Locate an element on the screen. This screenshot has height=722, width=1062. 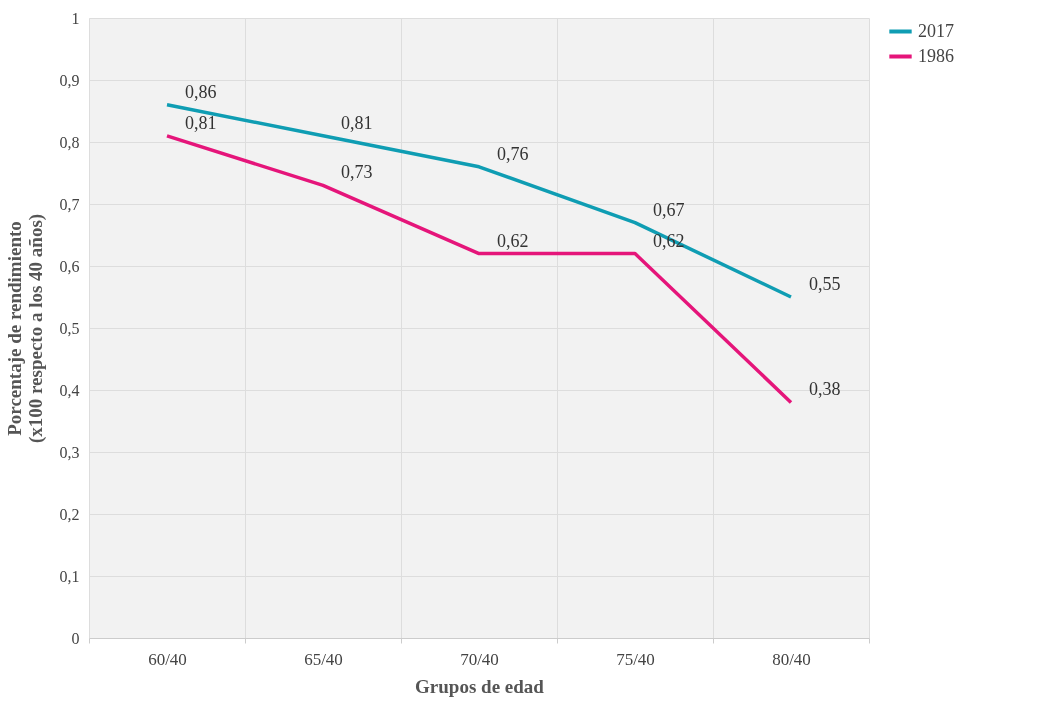
y-tick-label: 0,5 is located at coordinates (69, 328).